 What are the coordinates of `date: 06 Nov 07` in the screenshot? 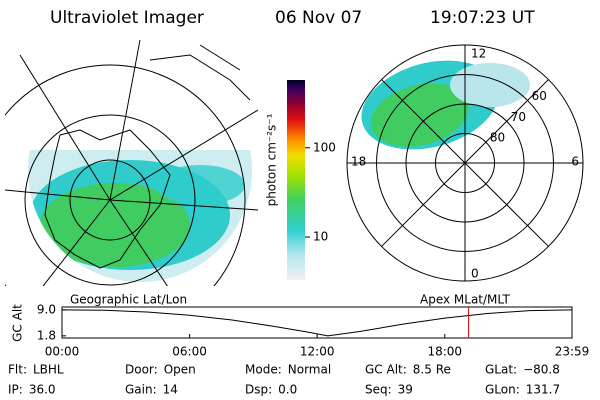 It's located at (318, 18).